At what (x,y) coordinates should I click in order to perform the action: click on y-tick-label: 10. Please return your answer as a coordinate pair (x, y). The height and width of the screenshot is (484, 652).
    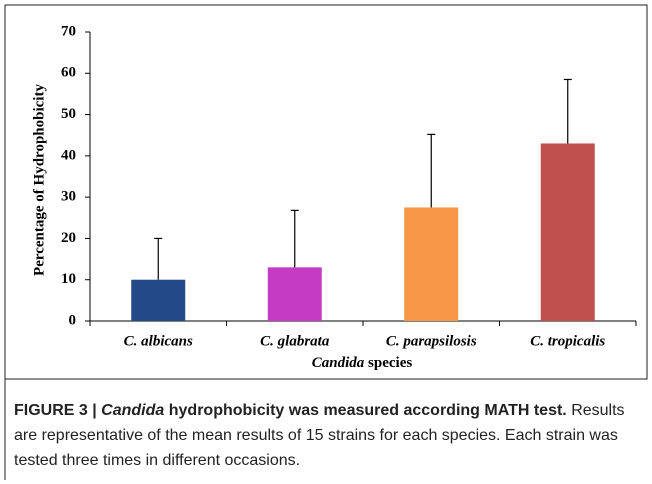
    Looking at the image, I should click on (68, 279).